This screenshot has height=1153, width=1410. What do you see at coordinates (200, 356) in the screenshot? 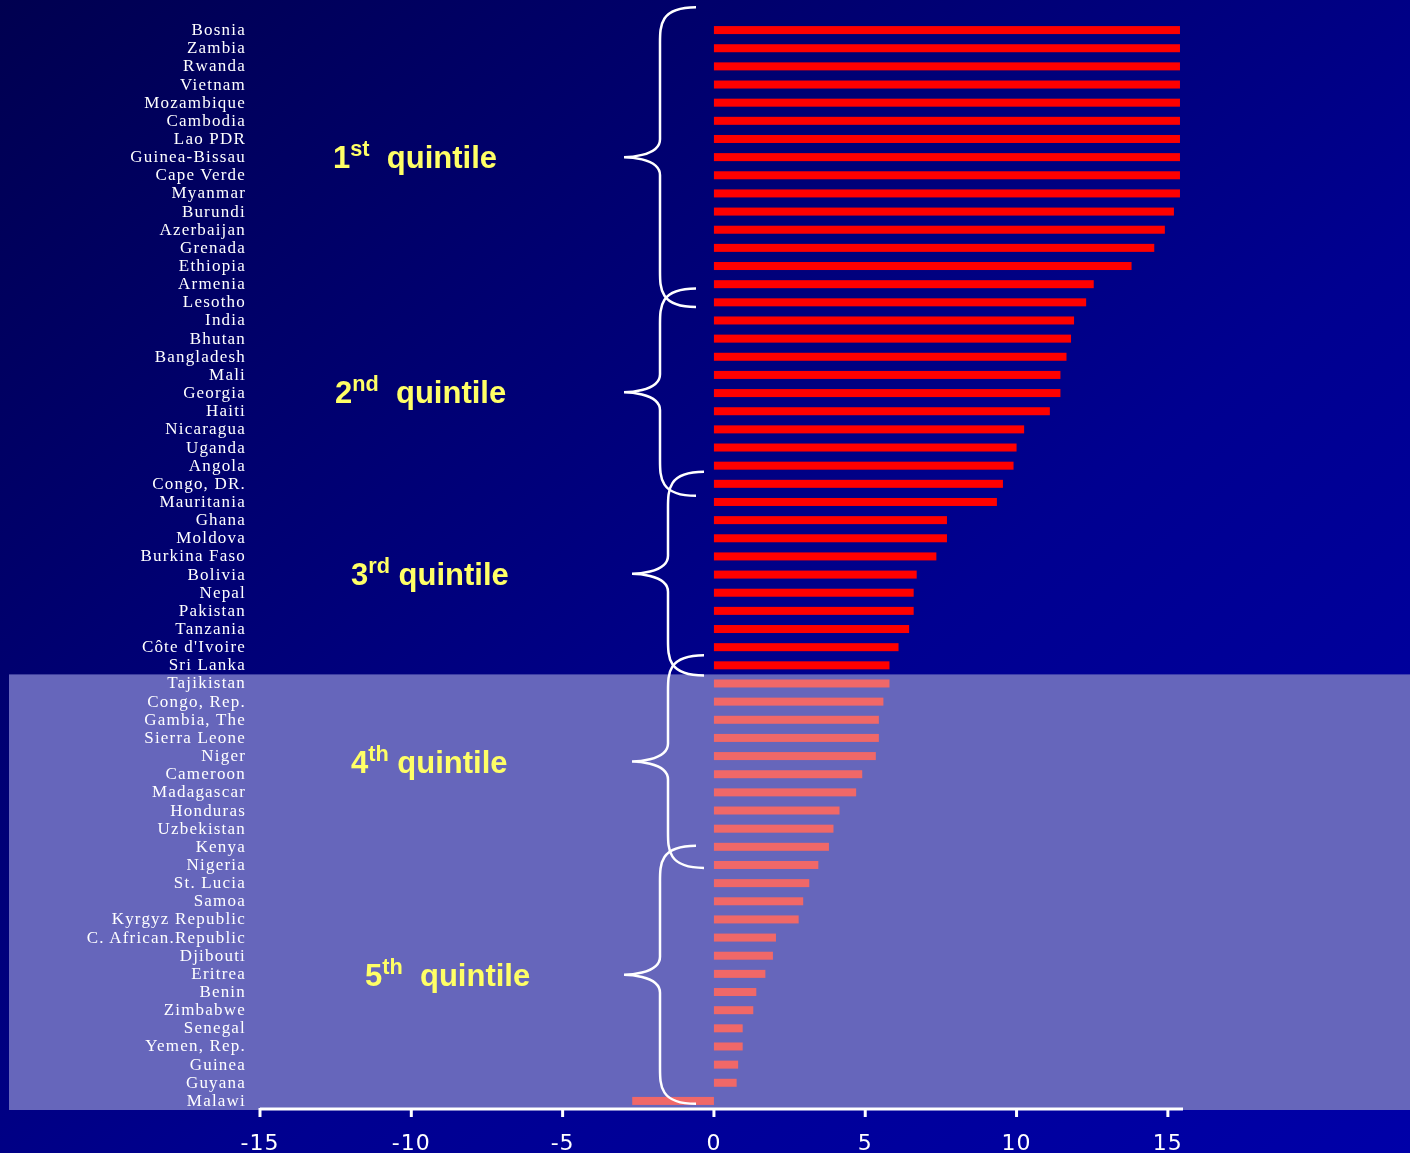
I see `y-tick-label: Bangladesh` at bounding box center [200, 356].